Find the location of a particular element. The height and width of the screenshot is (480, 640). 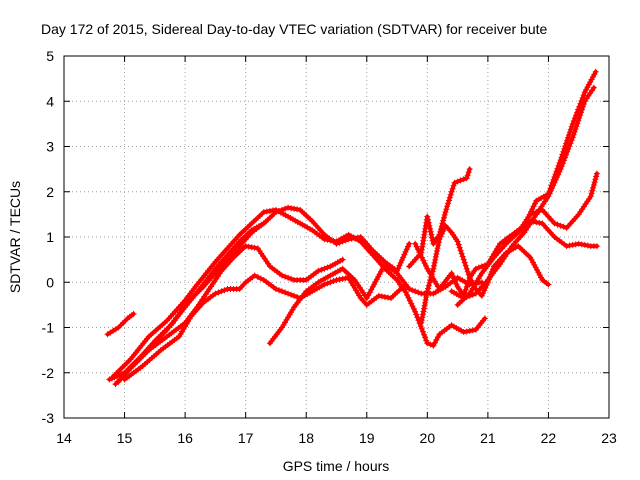

x-tick-label: 21 is located at coordinates (488, 438).